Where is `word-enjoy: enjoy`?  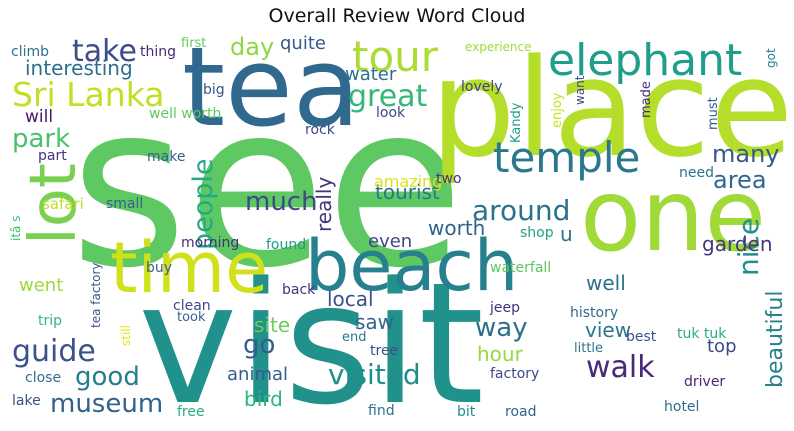 word-enjoy: enjoy is located at coordinates (557, 110).